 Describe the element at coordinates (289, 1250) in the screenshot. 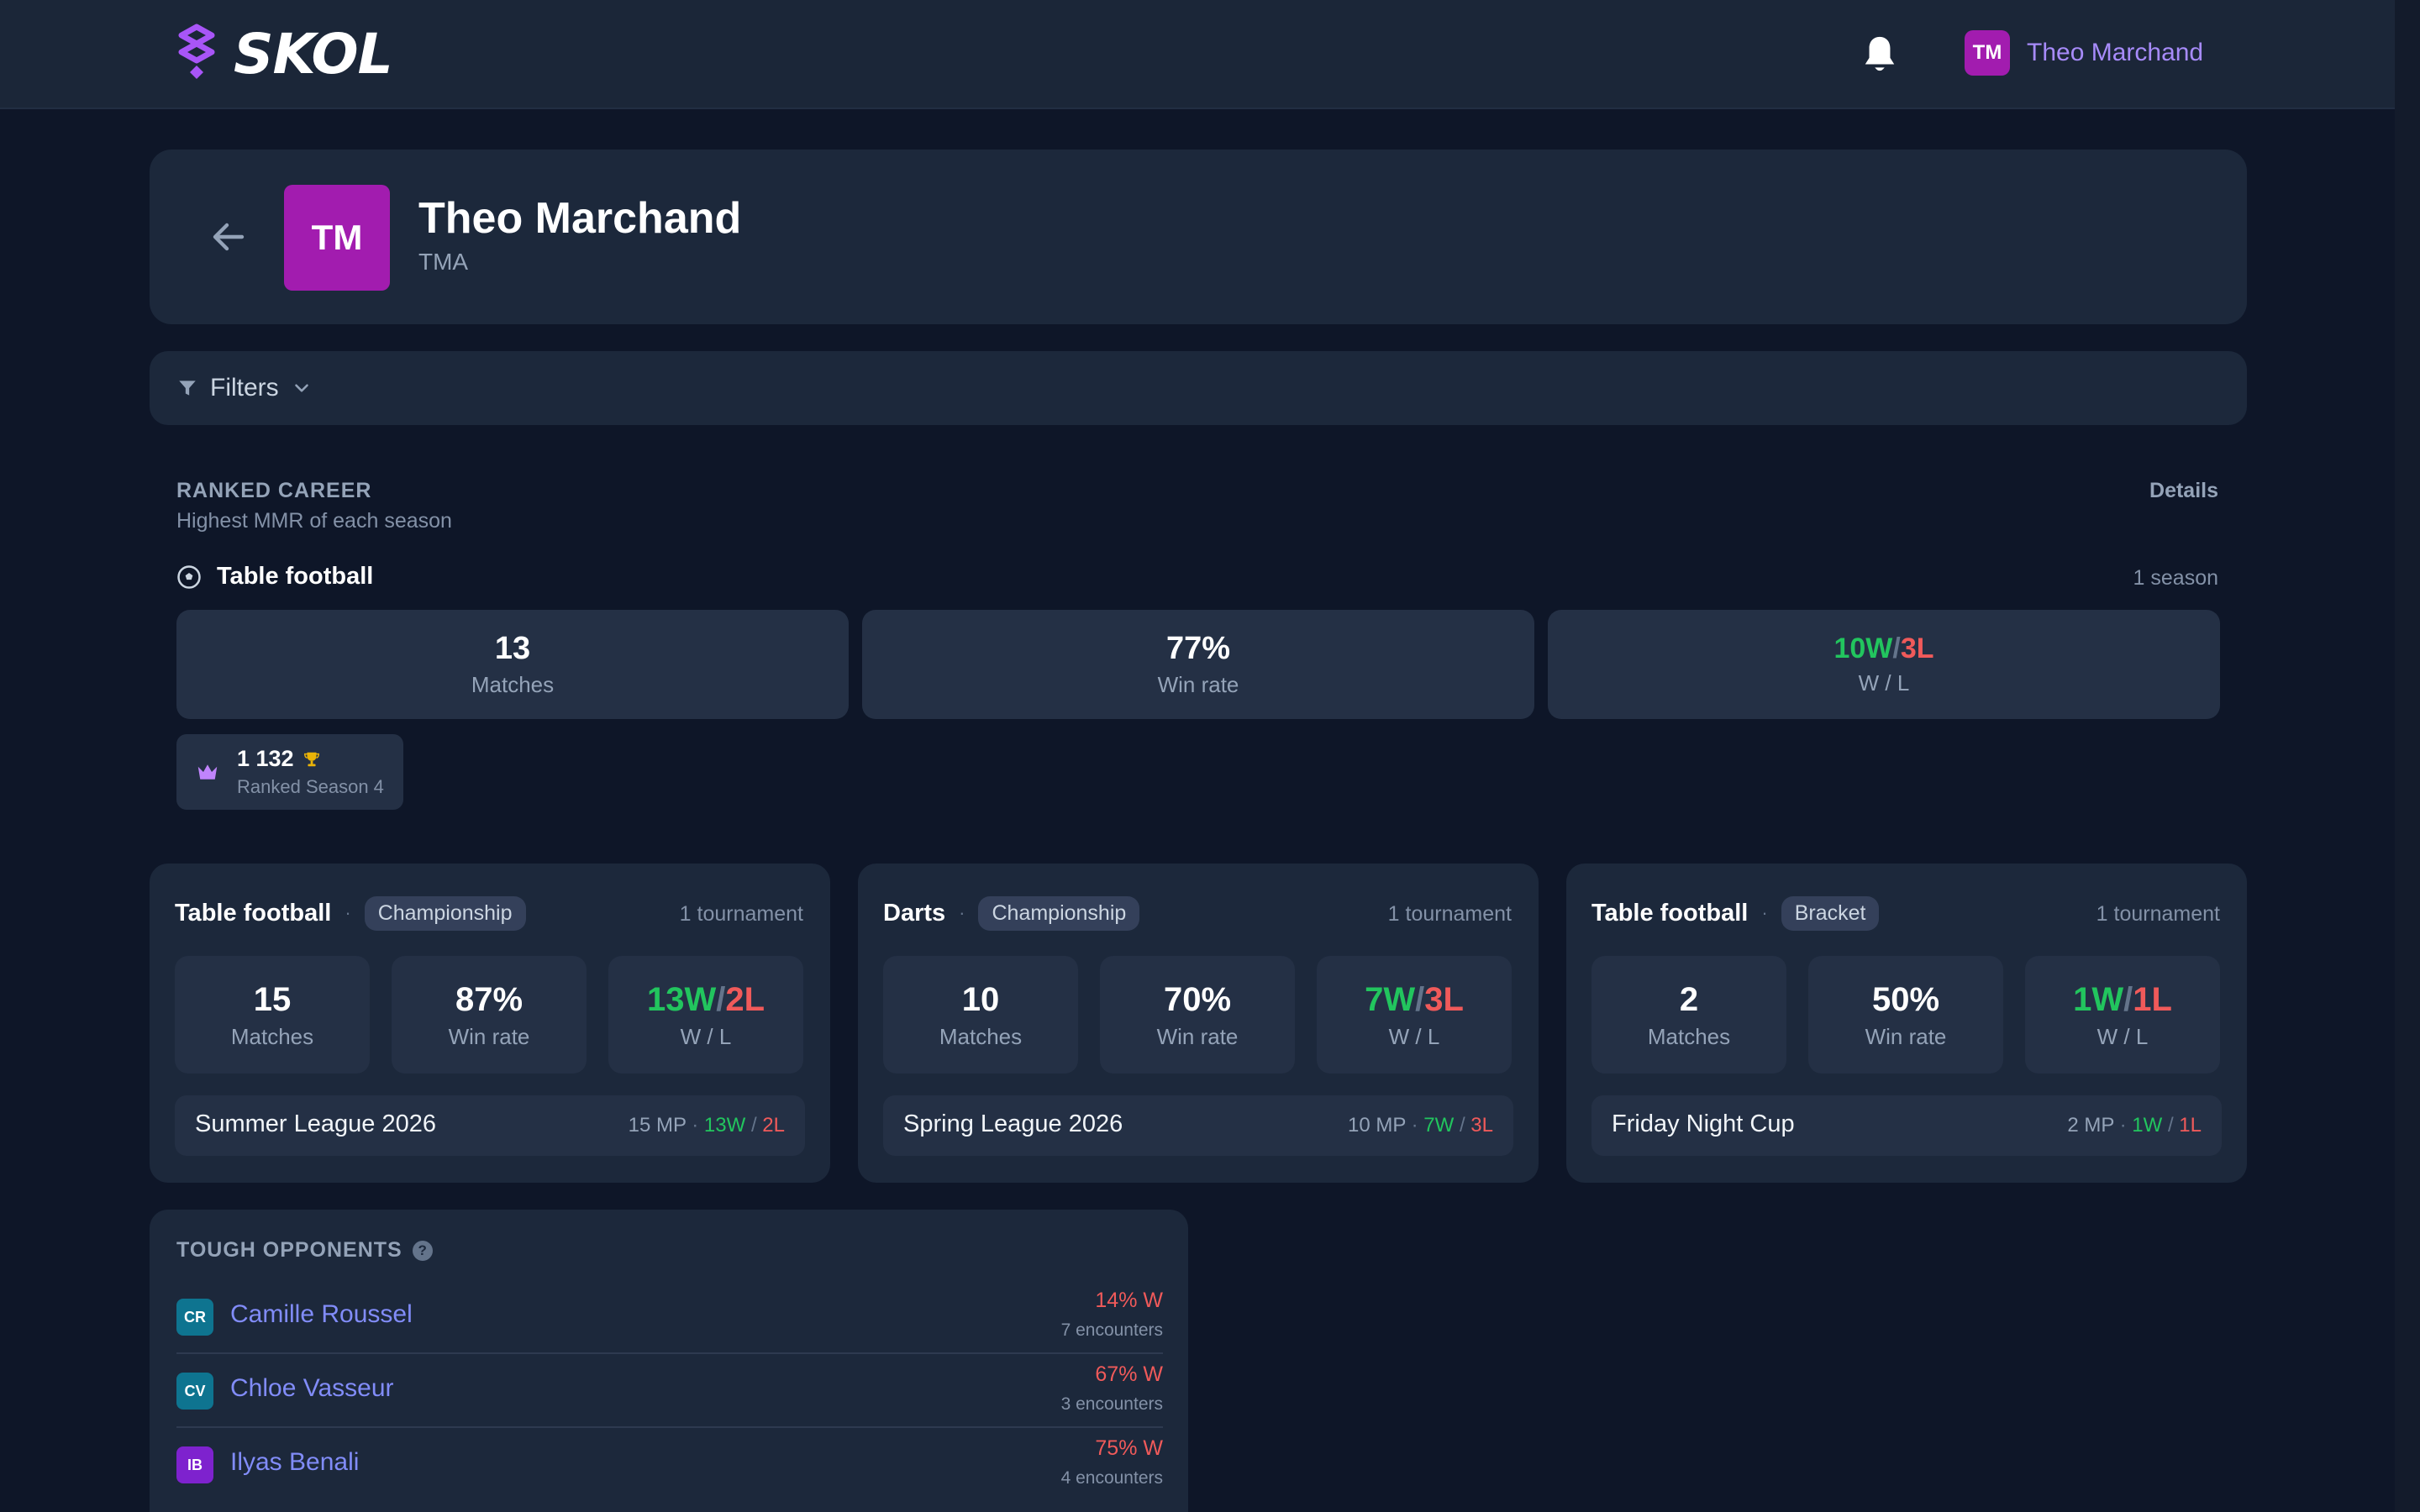

I see `tough-opponents-title: TOUGH OPPONENTS` at that location.